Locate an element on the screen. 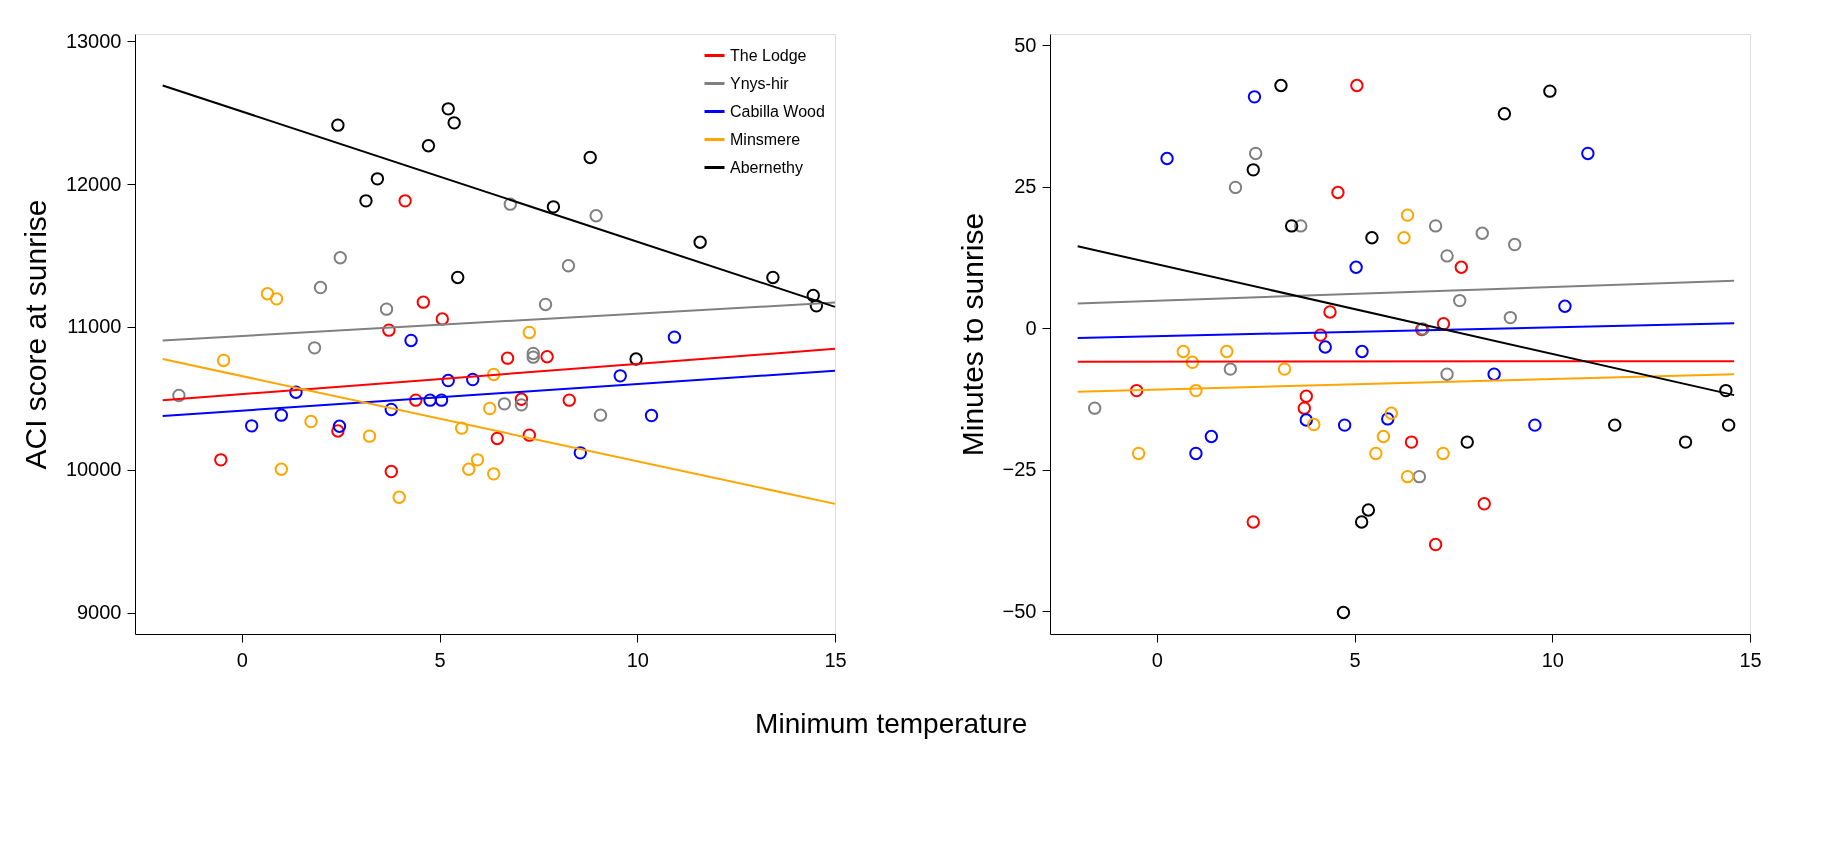  legend-label: Cabilla Wood is located at coordinates (777, 111).